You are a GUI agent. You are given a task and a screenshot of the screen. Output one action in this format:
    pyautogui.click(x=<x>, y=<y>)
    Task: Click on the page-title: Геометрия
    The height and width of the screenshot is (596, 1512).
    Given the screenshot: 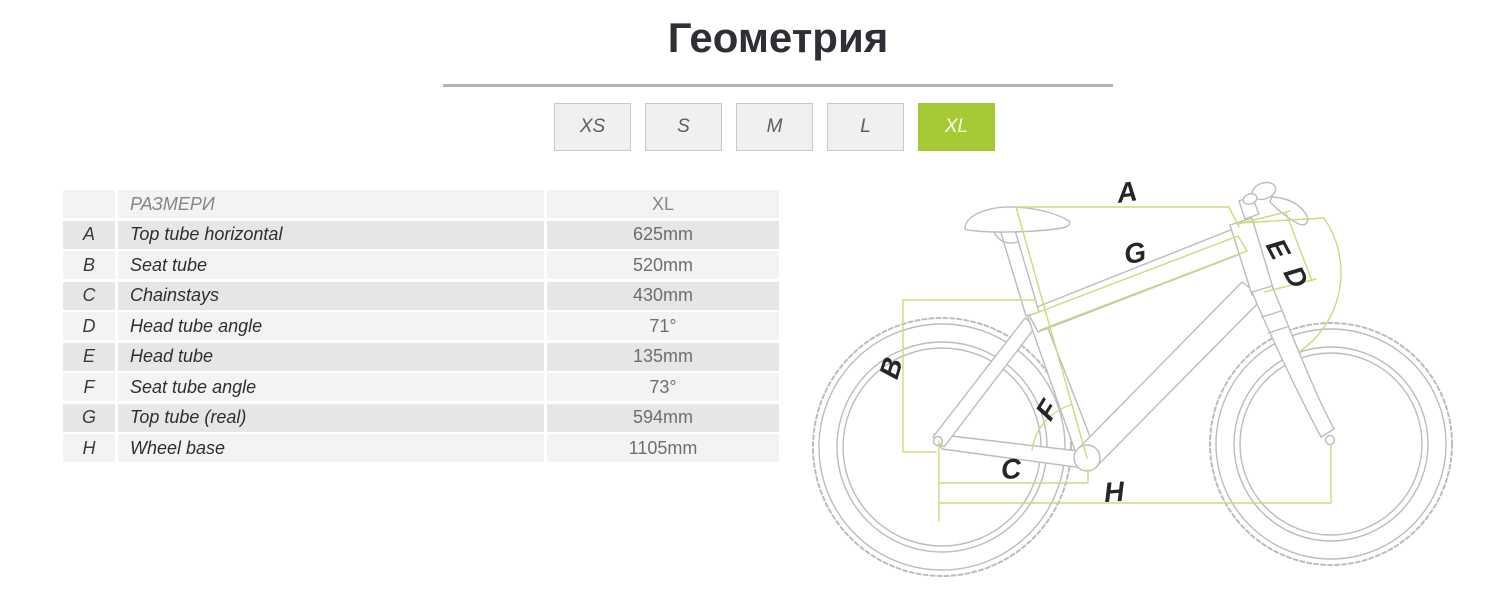 What is the action you would take?
    pyautogui.click(x=778, y=37)
    